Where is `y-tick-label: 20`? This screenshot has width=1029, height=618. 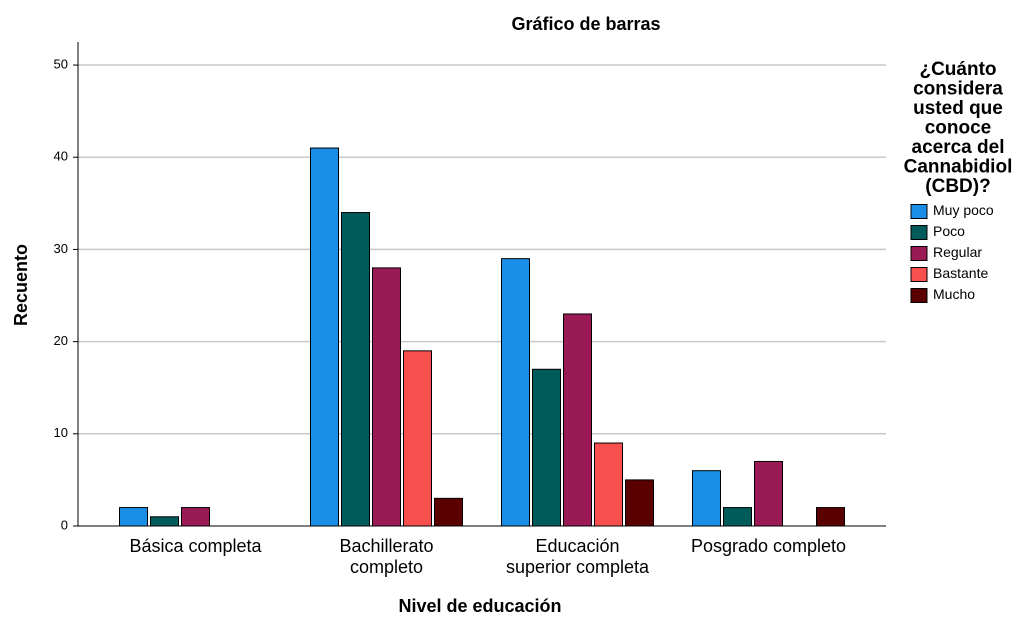
y-tick-label: 20 is located at coordinates (61, 340).